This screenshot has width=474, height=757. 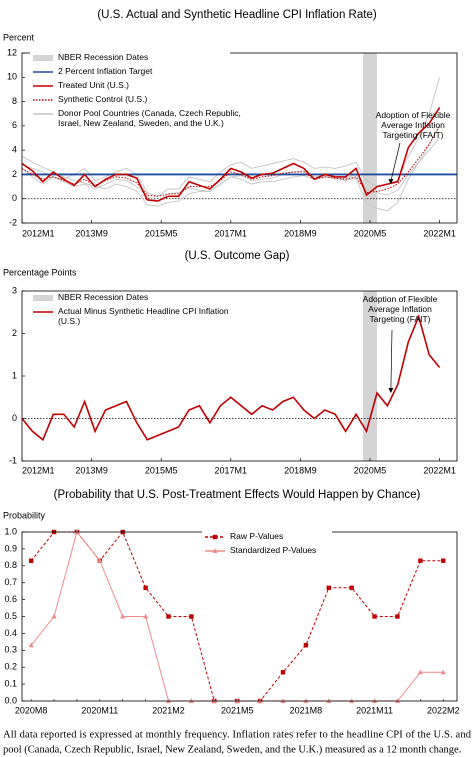 I want to click on legend-label: Raw P-Values, so click(x=256, y=536).